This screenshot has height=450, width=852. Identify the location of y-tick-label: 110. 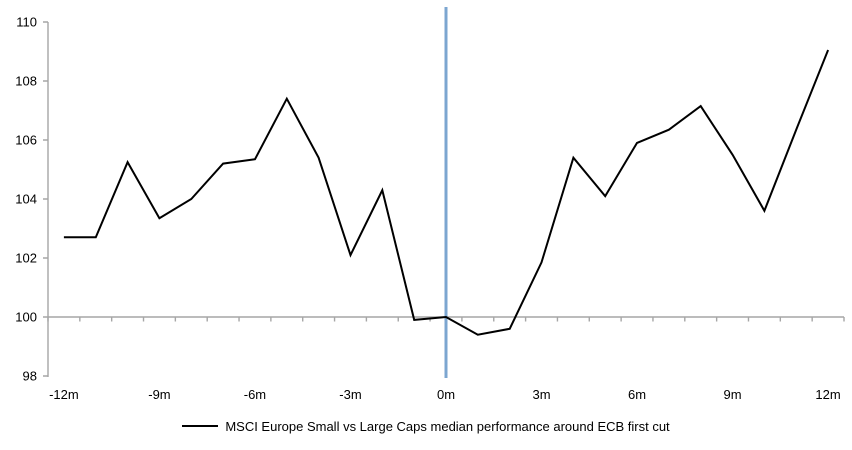
(26, 22).